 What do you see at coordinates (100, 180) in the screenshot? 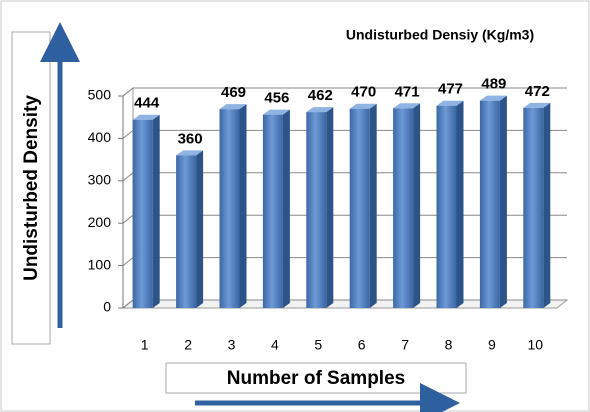
I see `y-tick-label: 300` at bounding box center [100, 180].